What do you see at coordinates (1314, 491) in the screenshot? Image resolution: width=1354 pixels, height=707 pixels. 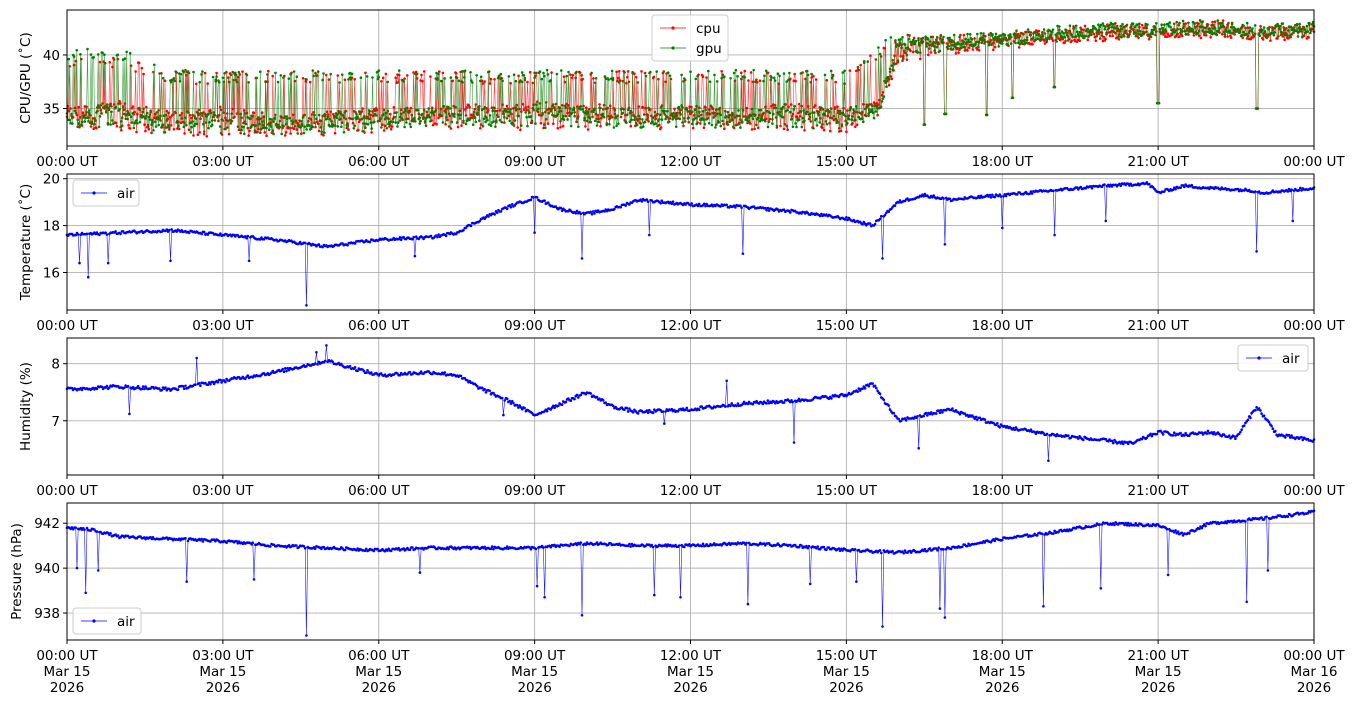 I see `x-tick-label: 00:00 UT` at bounding box center [1314, 491].